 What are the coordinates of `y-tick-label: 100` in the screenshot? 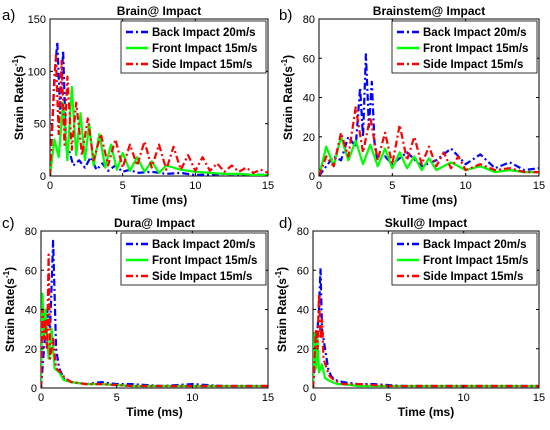 It's located at (37, 72).